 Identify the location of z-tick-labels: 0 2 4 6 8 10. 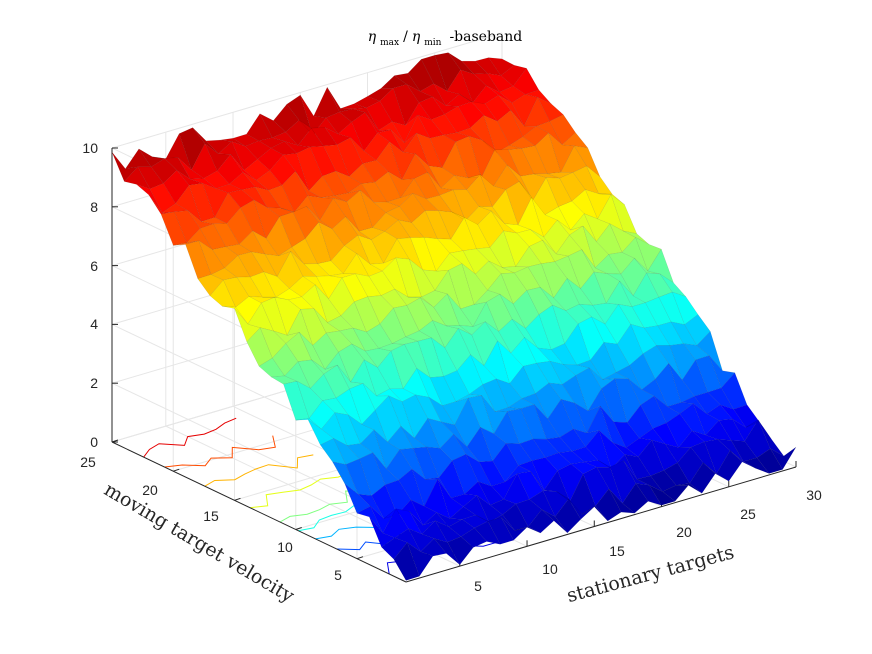
(90, 295).